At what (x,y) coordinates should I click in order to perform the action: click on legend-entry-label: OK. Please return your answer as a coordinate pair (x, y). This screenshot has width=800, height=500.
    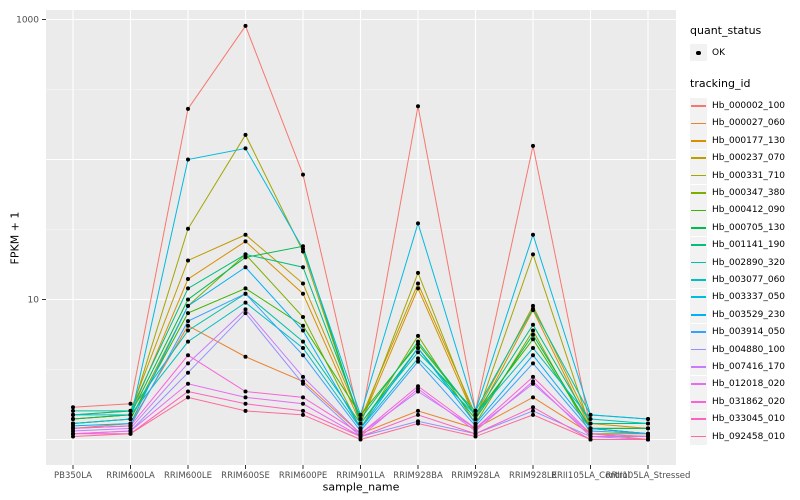
    Looking at the image, I should click on (718, 52).